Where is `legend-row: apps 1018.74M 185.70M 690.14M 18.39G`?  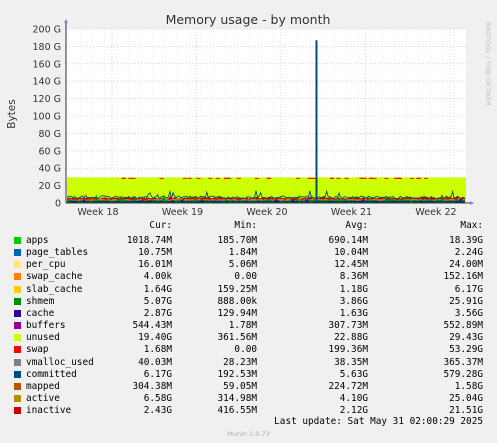
legend-row: apps 1018.74M 185.70M 690.14M 18.39G is located at coordinates (248, 241).